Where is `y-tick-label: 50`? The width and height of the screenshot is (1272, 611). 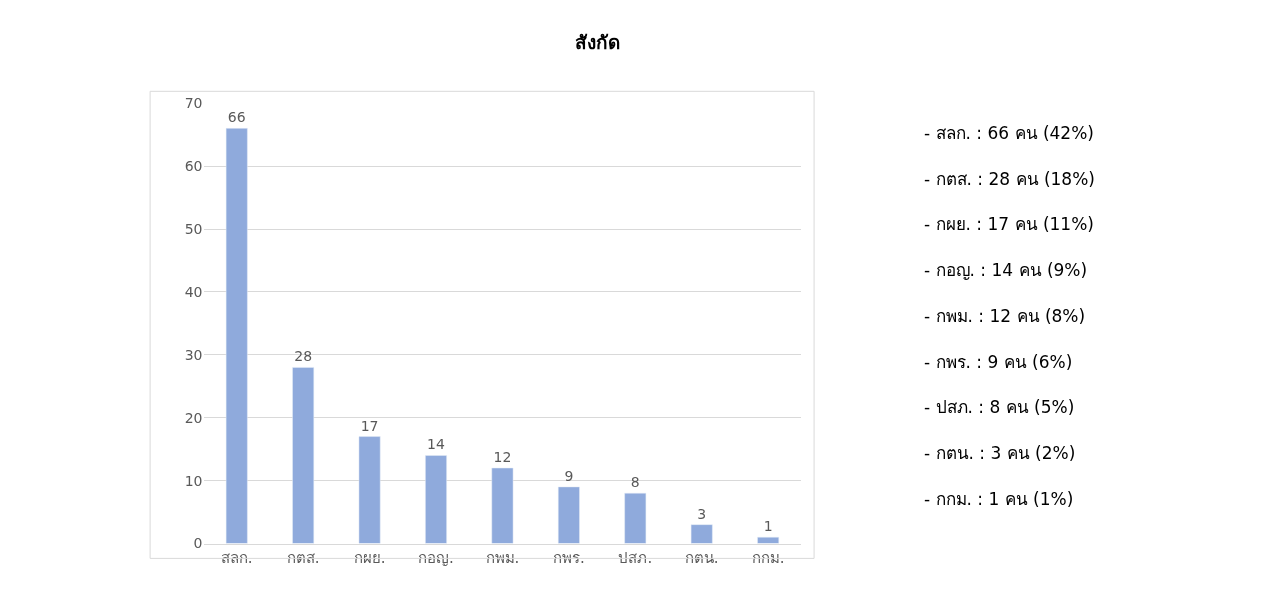 y-tick-label: 50 is located at coordinates (193, 228).